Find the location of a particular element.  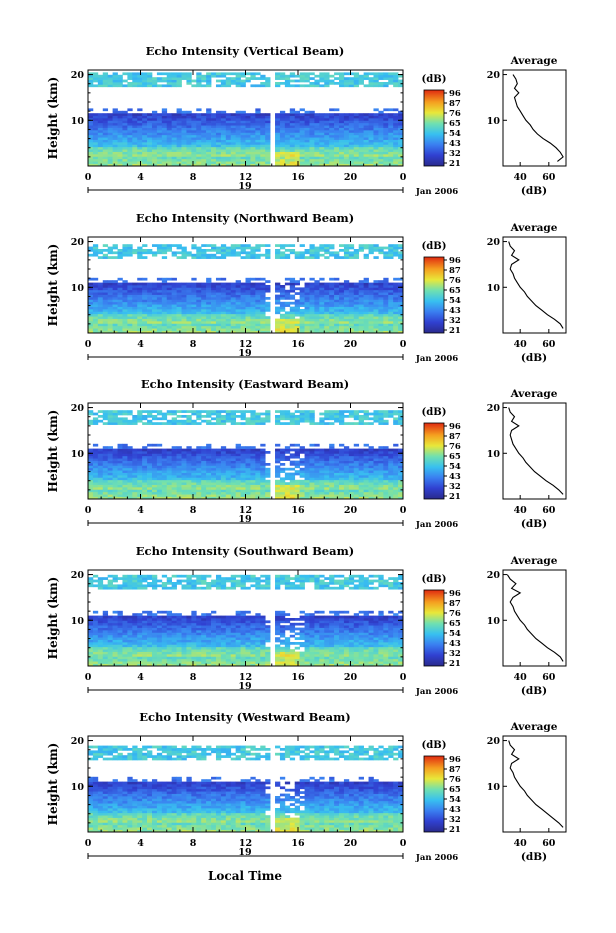

y-axis-label: Height (km) is located at coordinates (53, 285).